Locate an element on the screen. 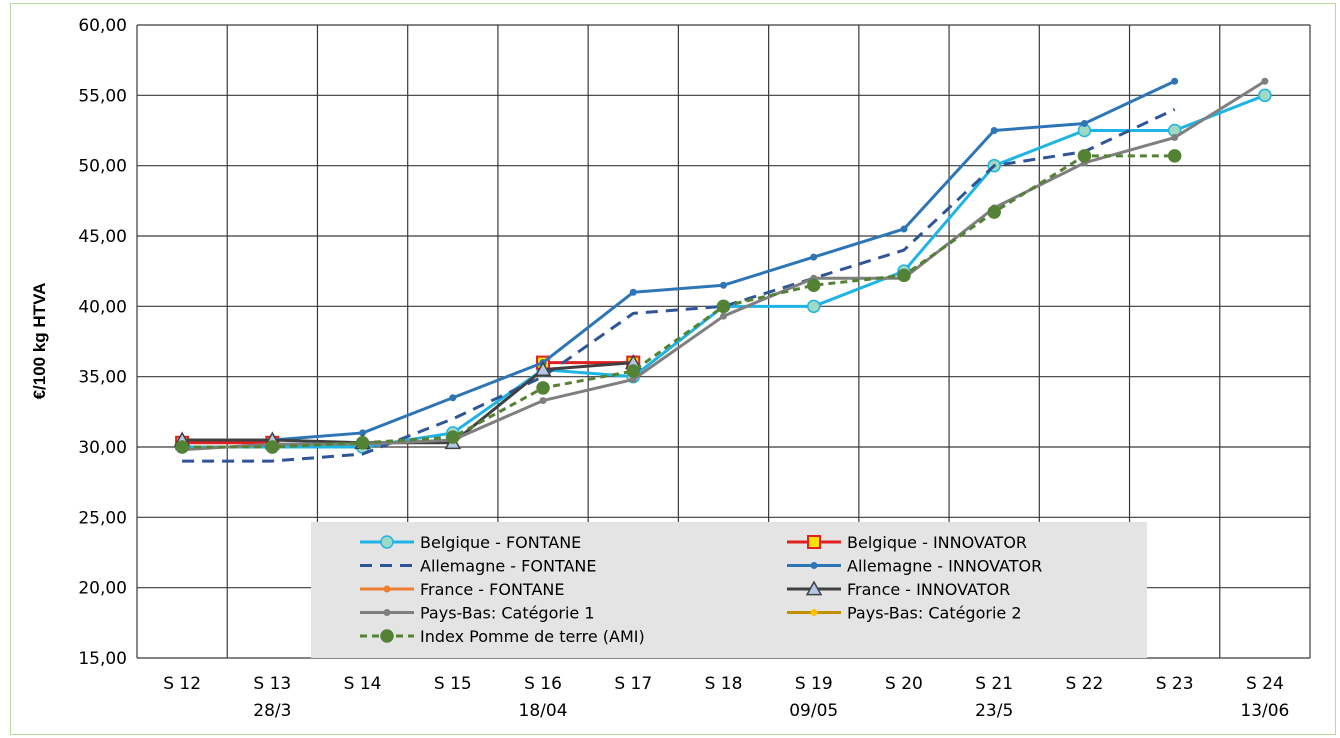  x-tick-label: S 21 is located at coordinates (994, 684).